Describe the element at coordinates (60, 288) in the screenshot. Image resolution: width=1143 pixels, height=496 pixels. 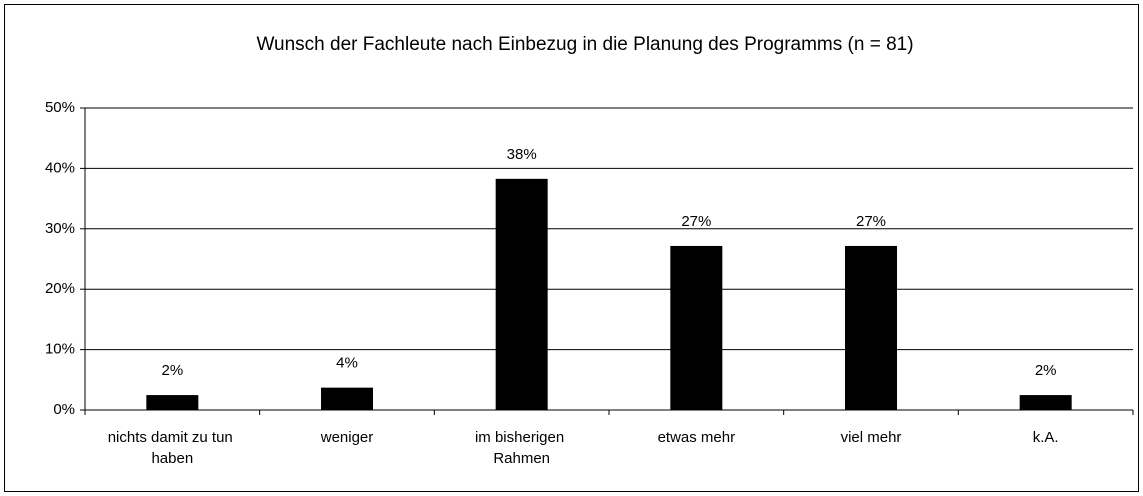
I see `y-tick-label: 20%` at that location.